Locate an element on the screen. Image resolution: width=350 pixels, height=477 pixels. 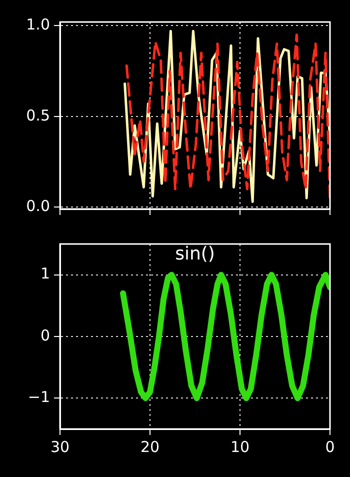
x-tick-label: 0 is located at coordinates (330, 447).